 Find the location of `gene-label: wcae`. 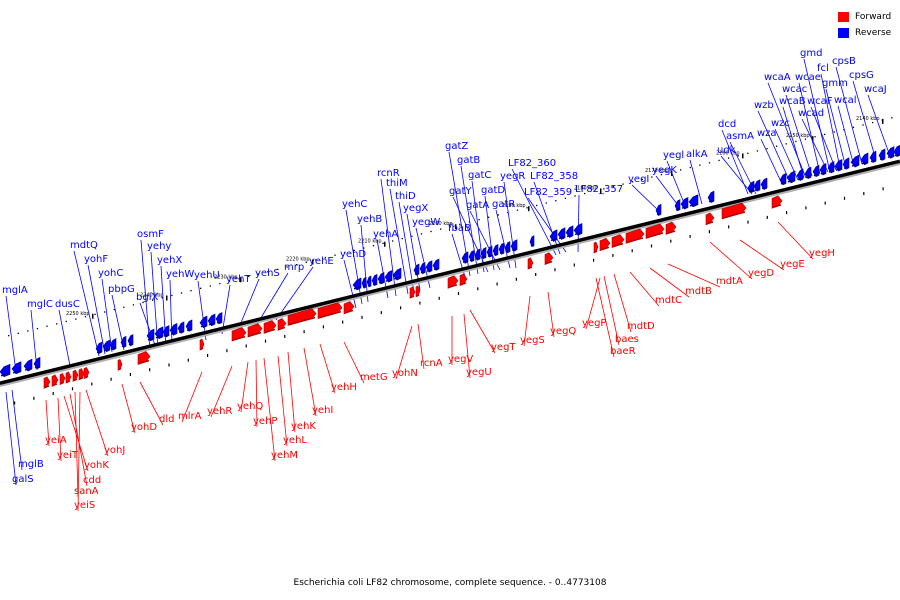

gene-label: wcae is located at coordinates (808, 77).